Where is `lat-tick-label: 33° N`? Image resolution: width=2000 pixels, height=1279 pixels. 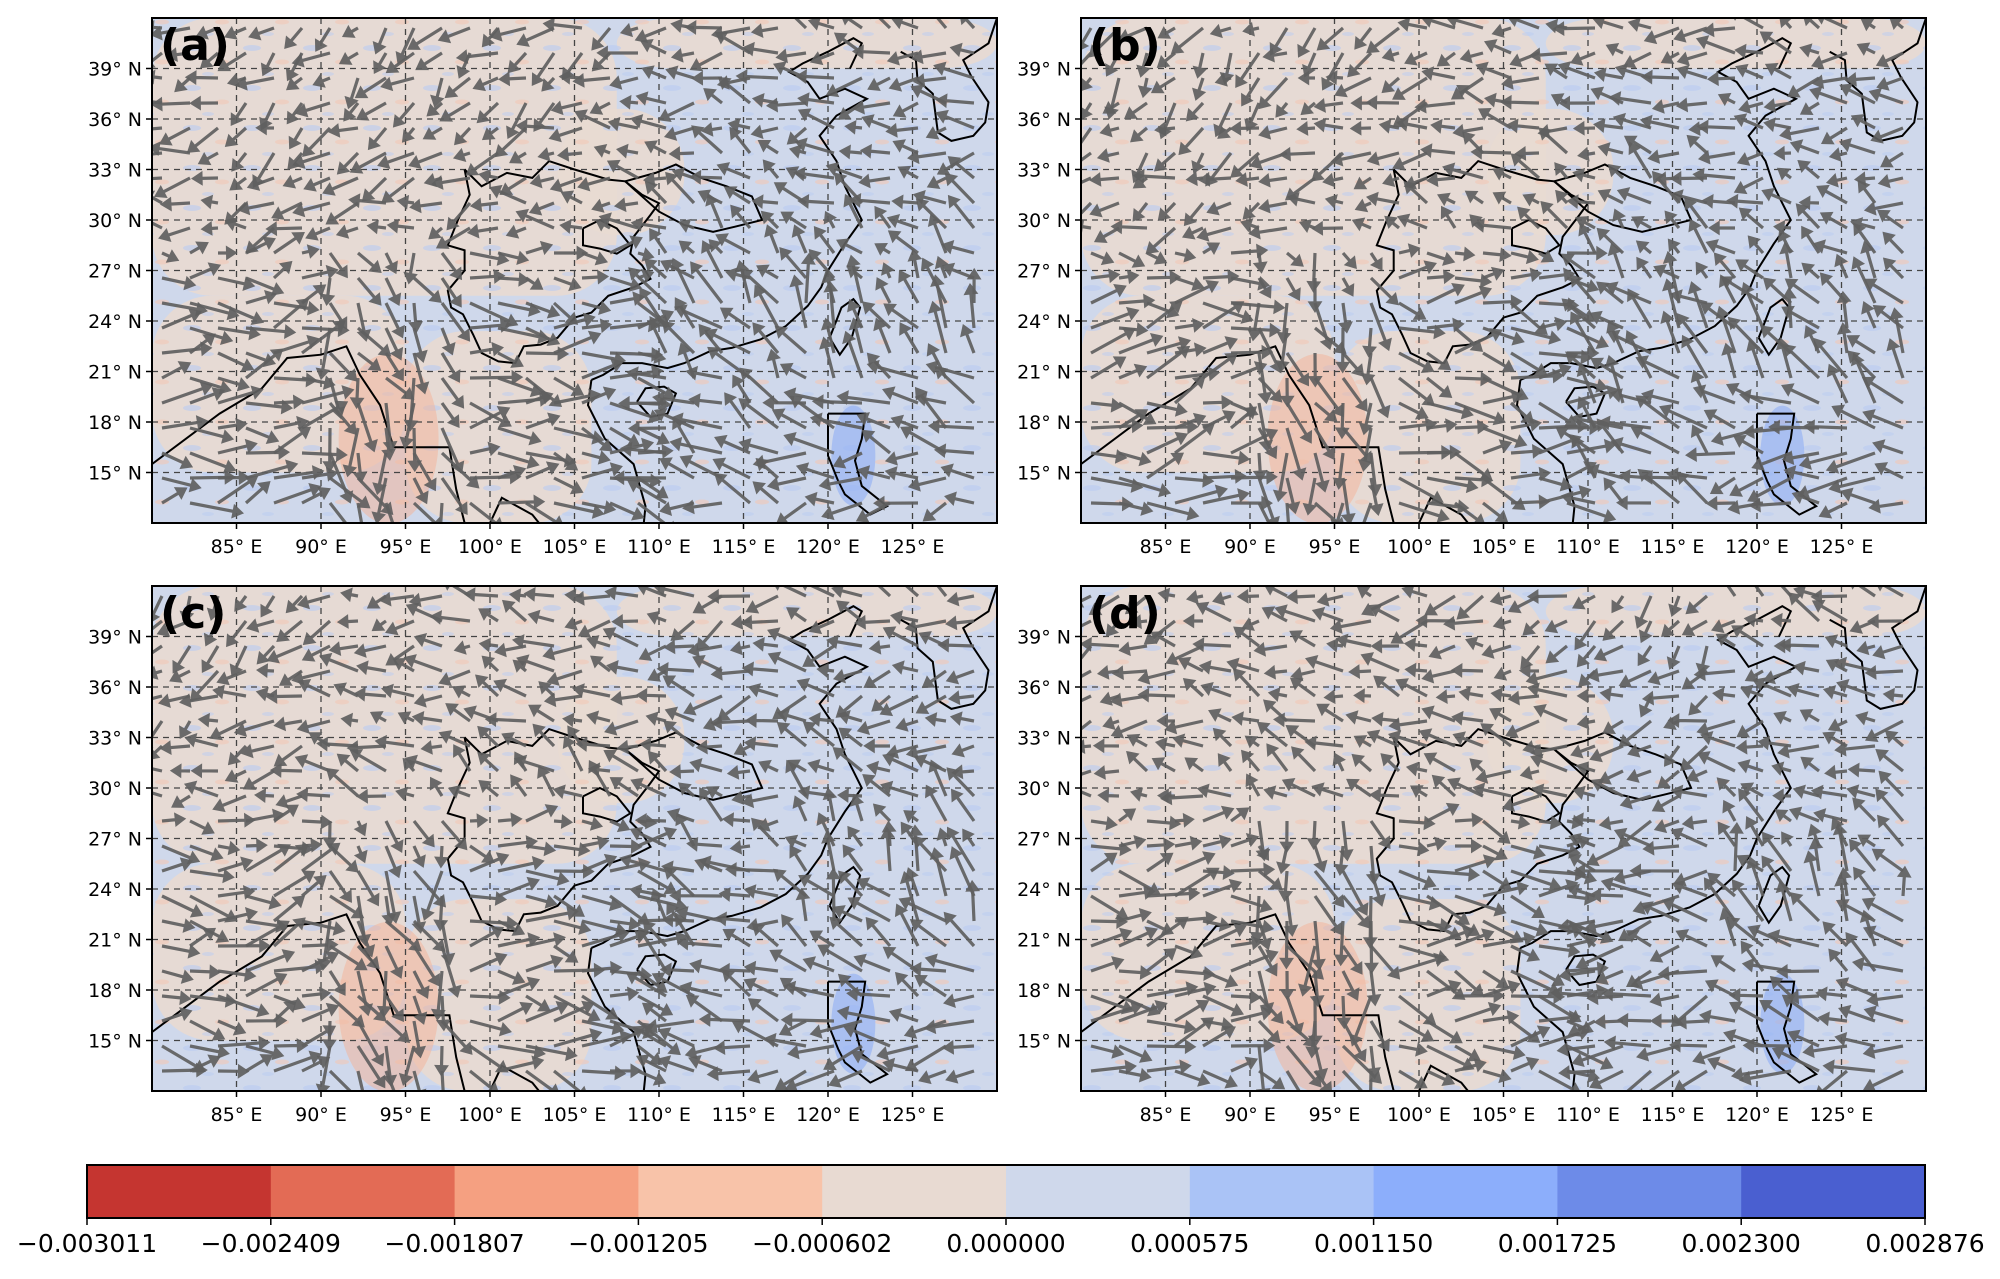 lat-tick-label: 33° N is located at coordinates (115, 171).